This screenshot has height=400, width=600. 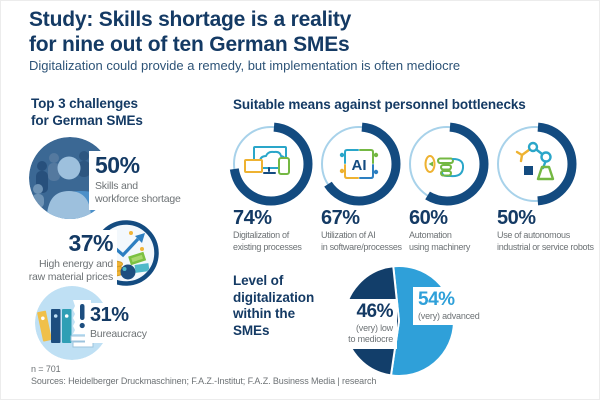 I want to click on pie-label-low: 46% (very) low to mediocre, so click(x=365, y=324).